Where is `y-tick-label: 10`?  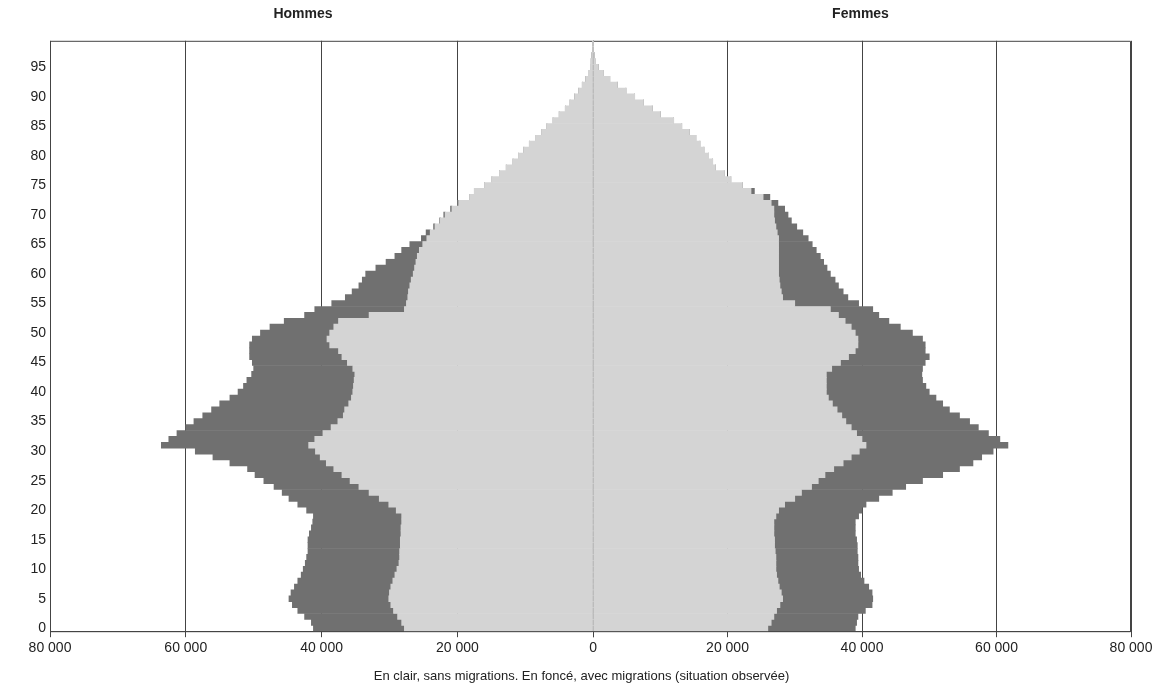 y-tick-label: 10 is located at coordinates (38, 568).